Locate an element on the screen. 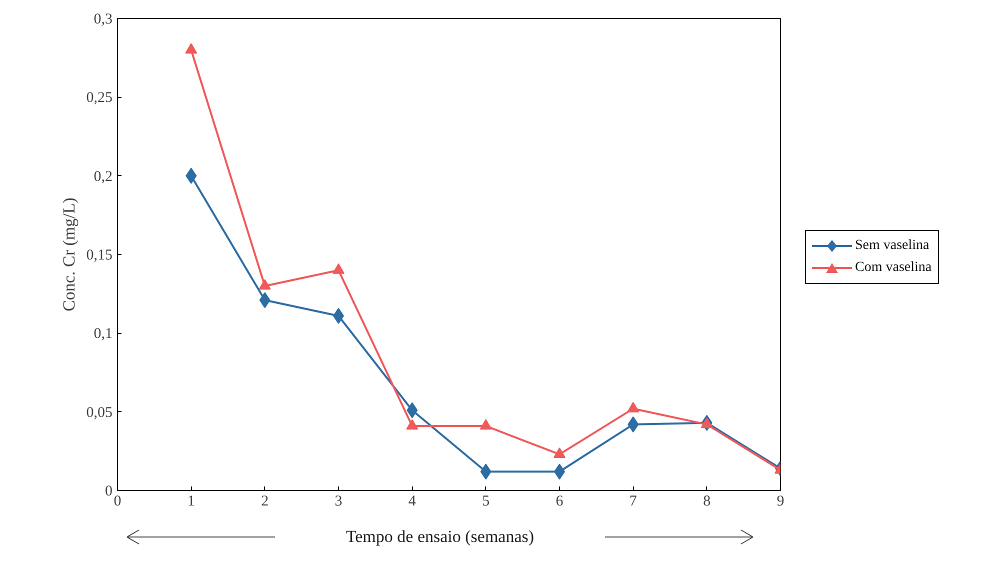 Image resolution: width=999 pixels, height=583 pixels. y-tick-label: 0,1 is located at coordinates (103, 334).